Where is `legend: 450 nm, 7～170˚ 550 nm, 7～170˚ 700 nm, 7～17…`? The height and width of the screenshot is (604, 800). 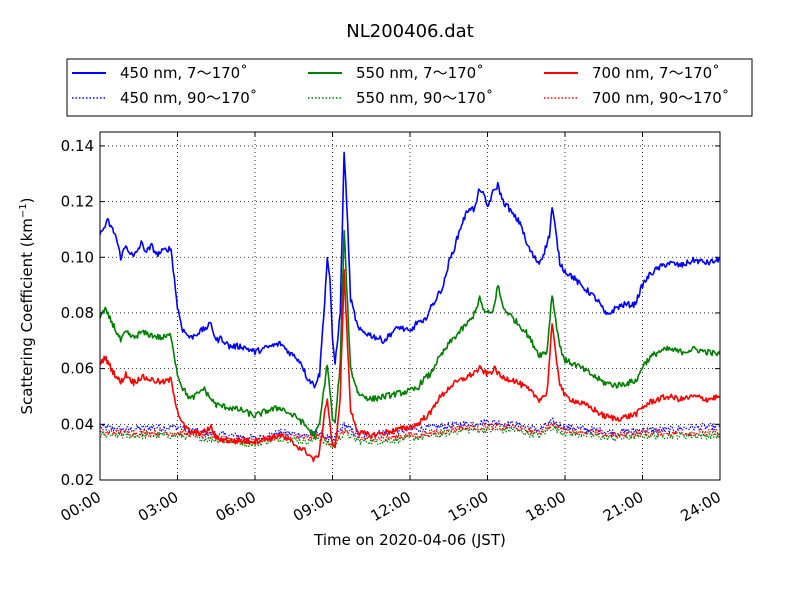
legend: 450 nm, 7～170˚ 550 nm, 7～170˚ 700 nm, 7～17… is located at coordinates (409, 87).